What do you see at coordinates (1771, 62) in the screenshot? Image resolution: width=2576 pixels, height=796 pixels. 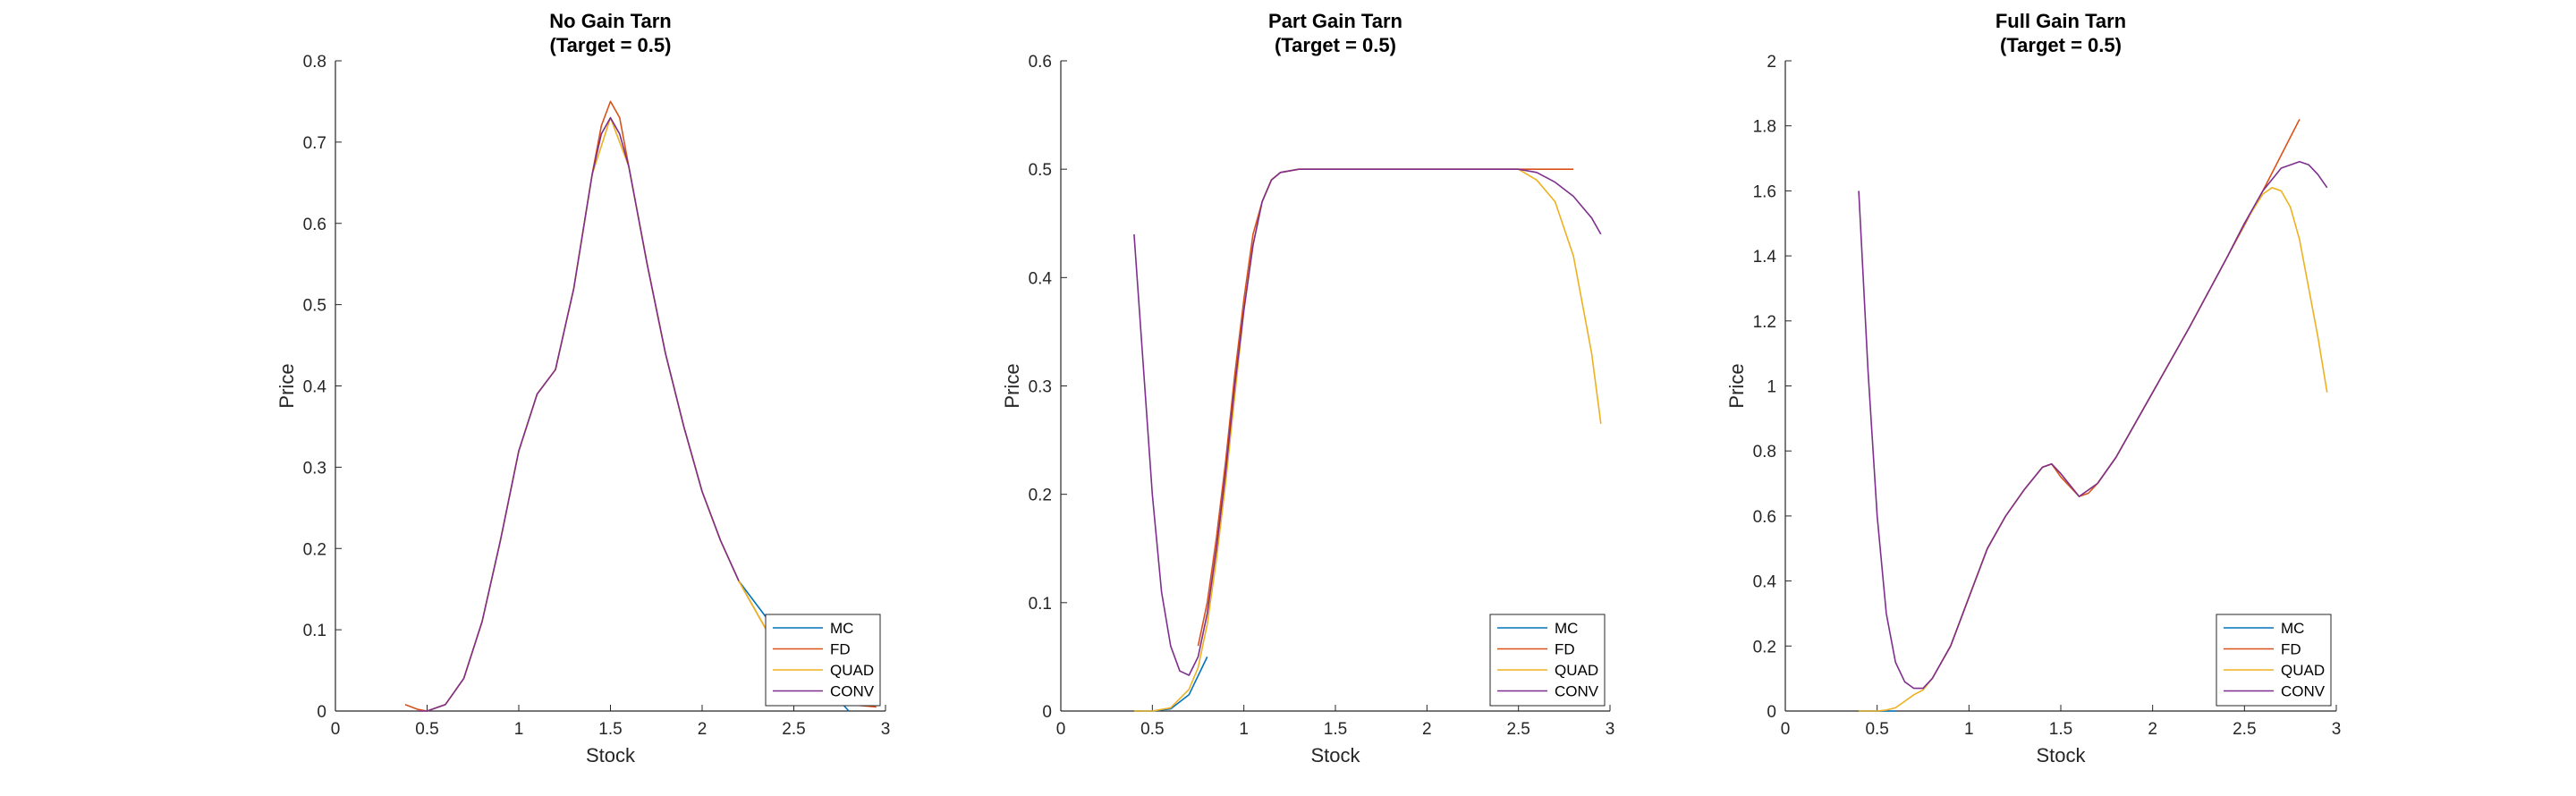 I see `y-tick-label: 2` at bounding box center [1771, 62].